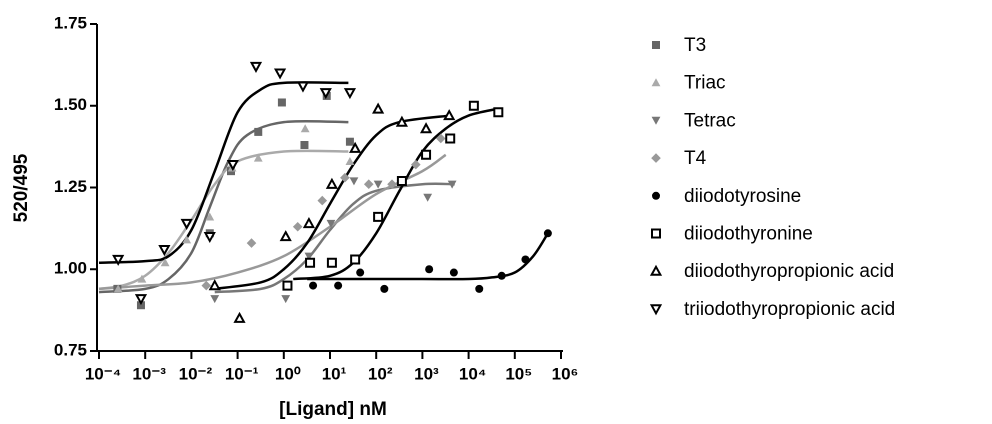 The width and height of the screenshot is (992, 424). What do you see at coordinates (710, 120) in the screenshot?
I see `legend-label: Tetrac` at bounding box center [710, 120].